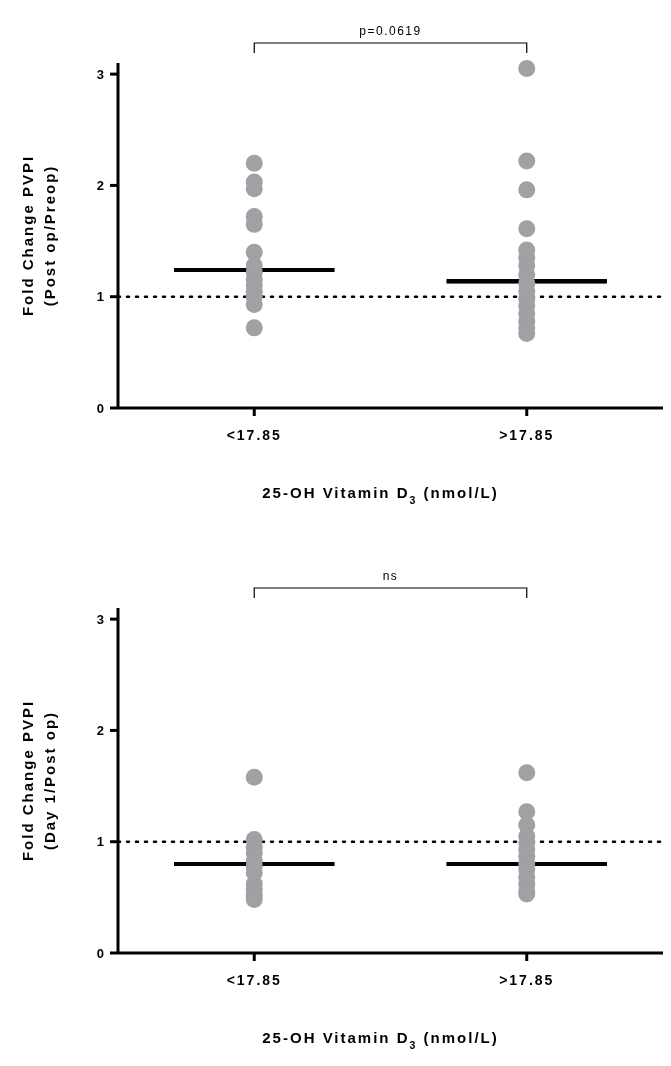 Image resolution: width=671 pixels, height=1066 pixels. I want to click on y-axis-title: Fold Change PVPI (Day 1/Post op), so click(38, 780).